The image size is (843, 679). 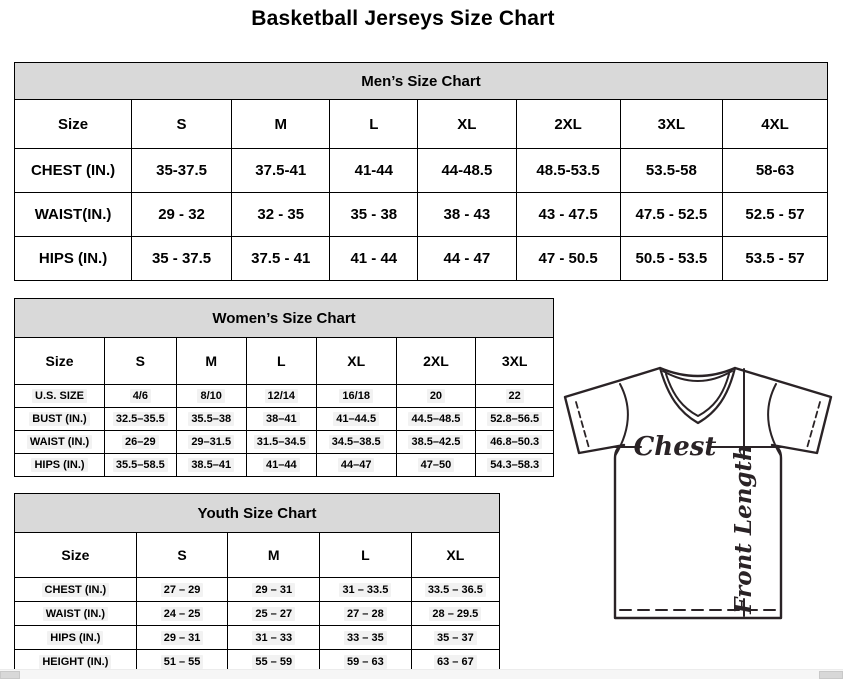 I want to click on row-label: BUST (IN.), so click(x=59, y=419).